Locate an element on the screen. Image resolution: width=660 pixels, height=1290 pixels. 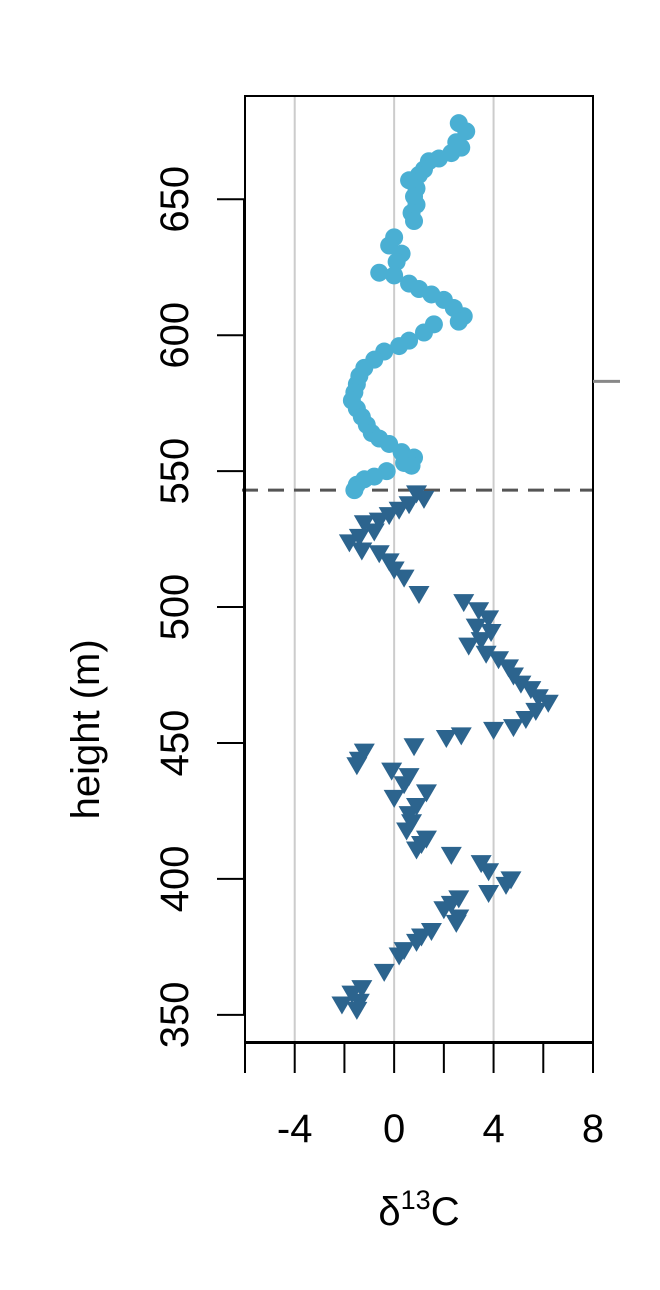
y-tick-label: 350 is located at coordinates (175, 1014).